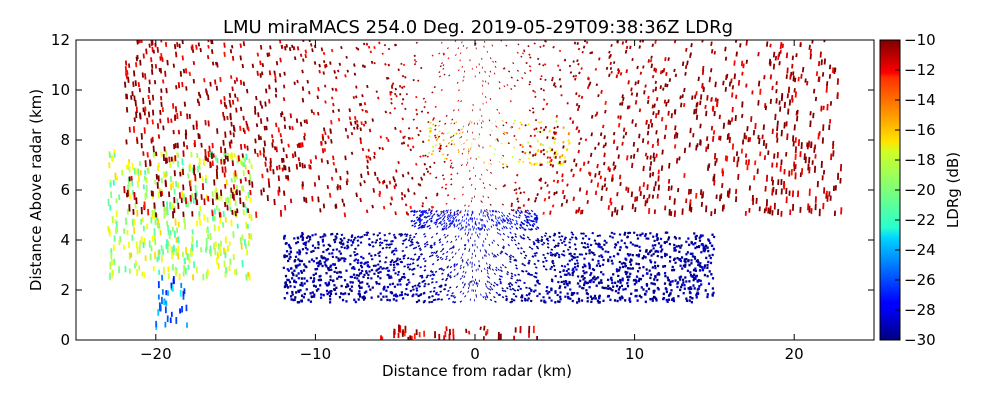  I want to click on x-tick-label: −20, so click(156, 354).